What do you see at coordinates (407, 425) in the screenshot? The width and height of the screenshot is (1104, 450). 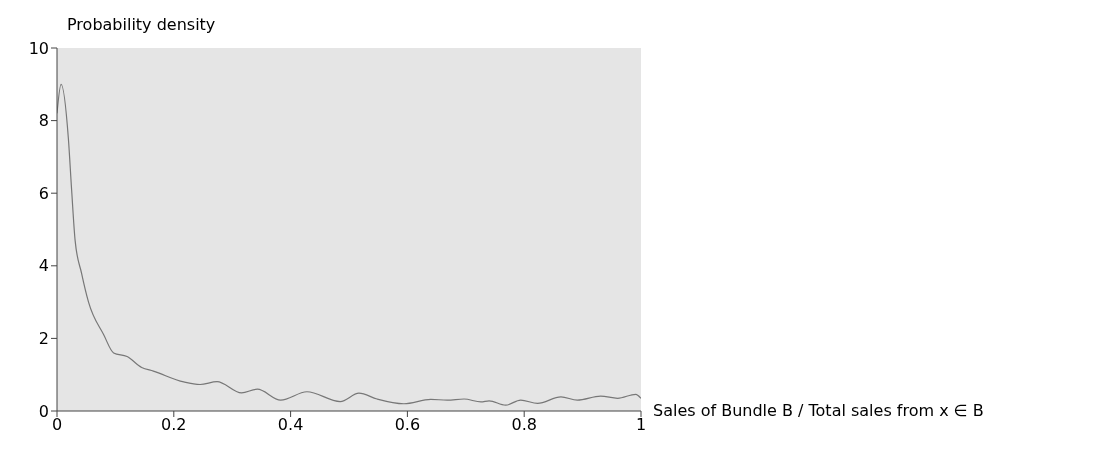 I see `x-tick-label: 0.6` at bounding box center [407, 425].